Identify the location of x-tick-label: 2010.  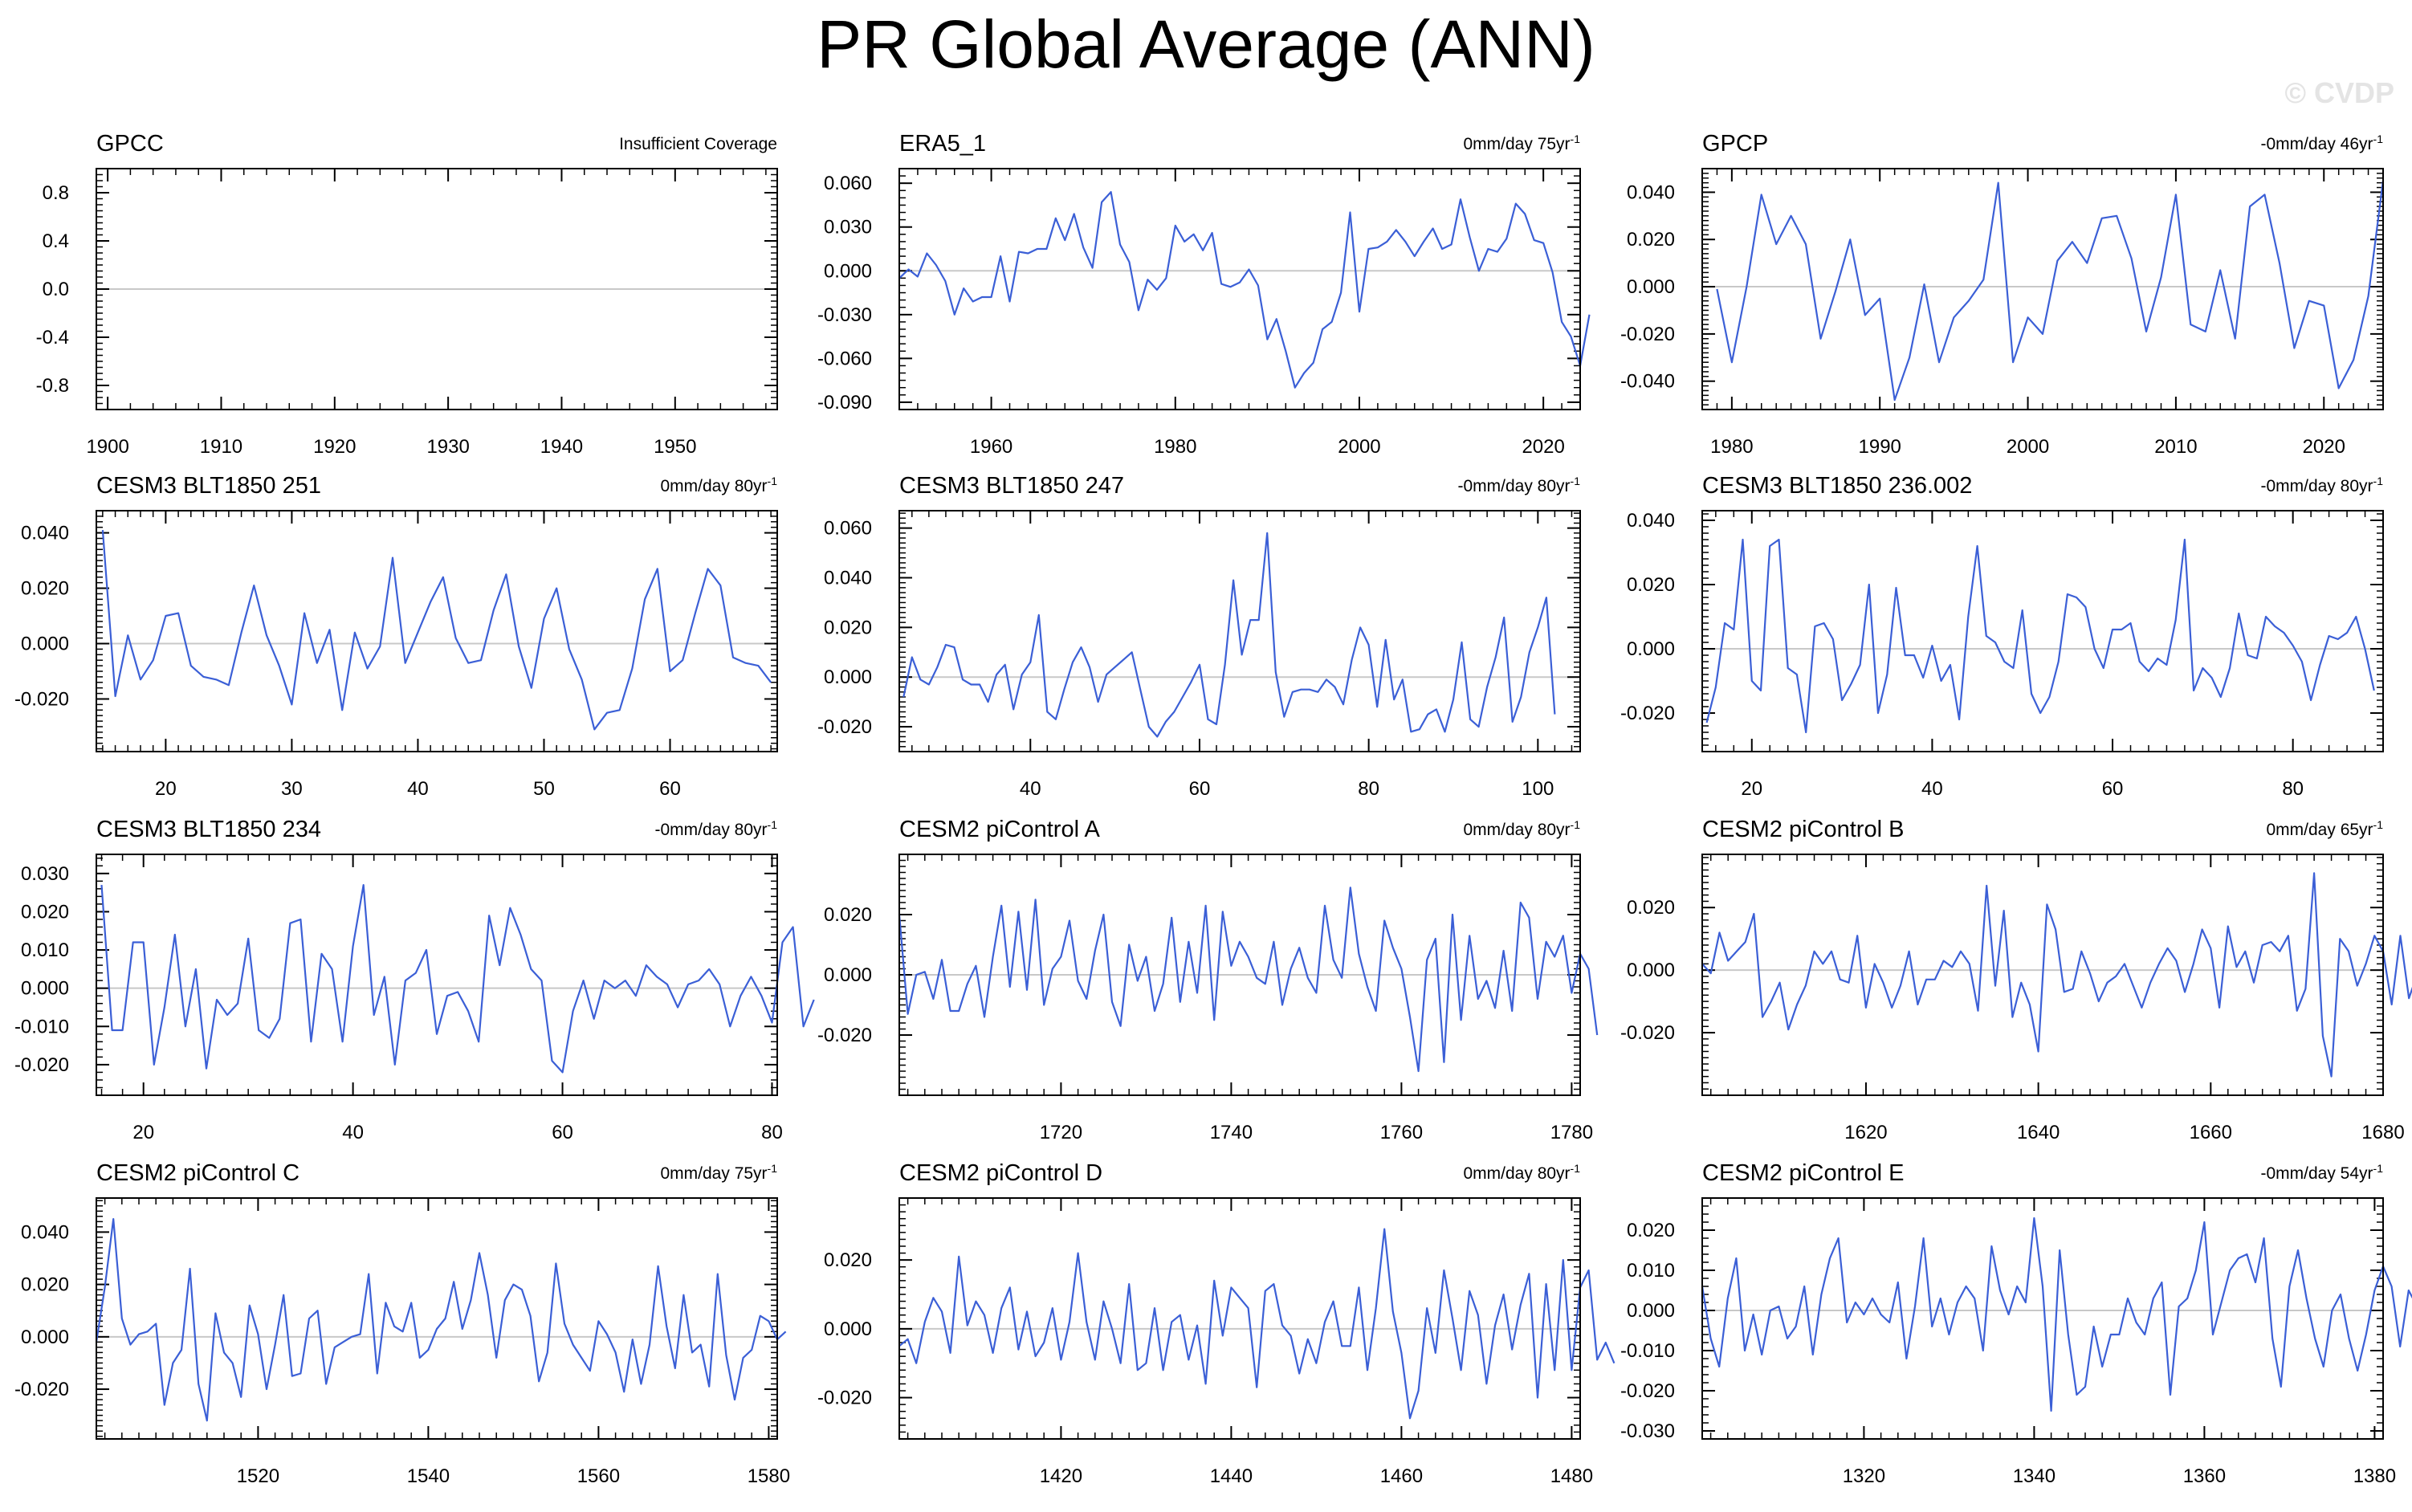
(2175, 447).